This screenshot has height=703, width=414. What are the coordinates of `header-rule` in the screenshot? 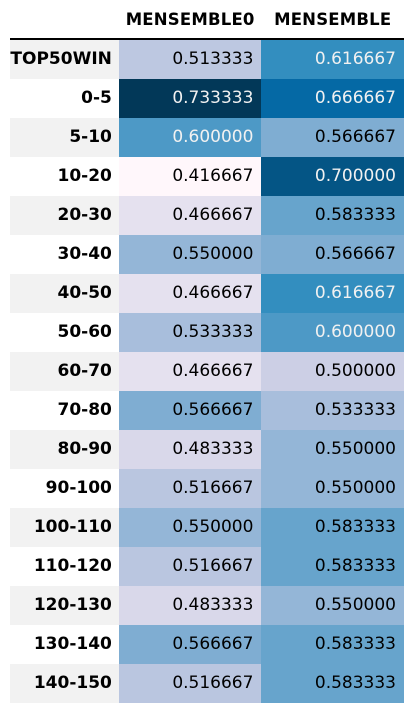 It's located at (207, 39).